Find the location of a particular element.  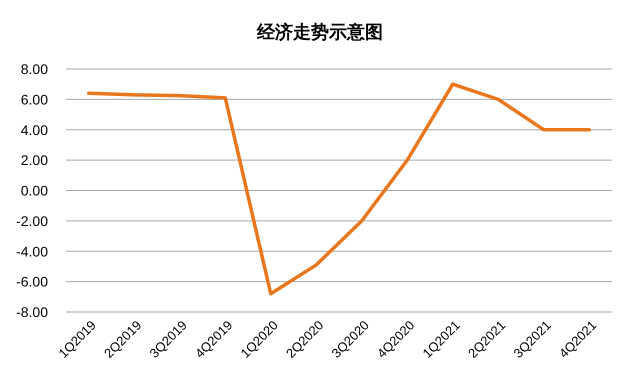

y-tick-label: -6.00 is located at coordinates (32, 282).